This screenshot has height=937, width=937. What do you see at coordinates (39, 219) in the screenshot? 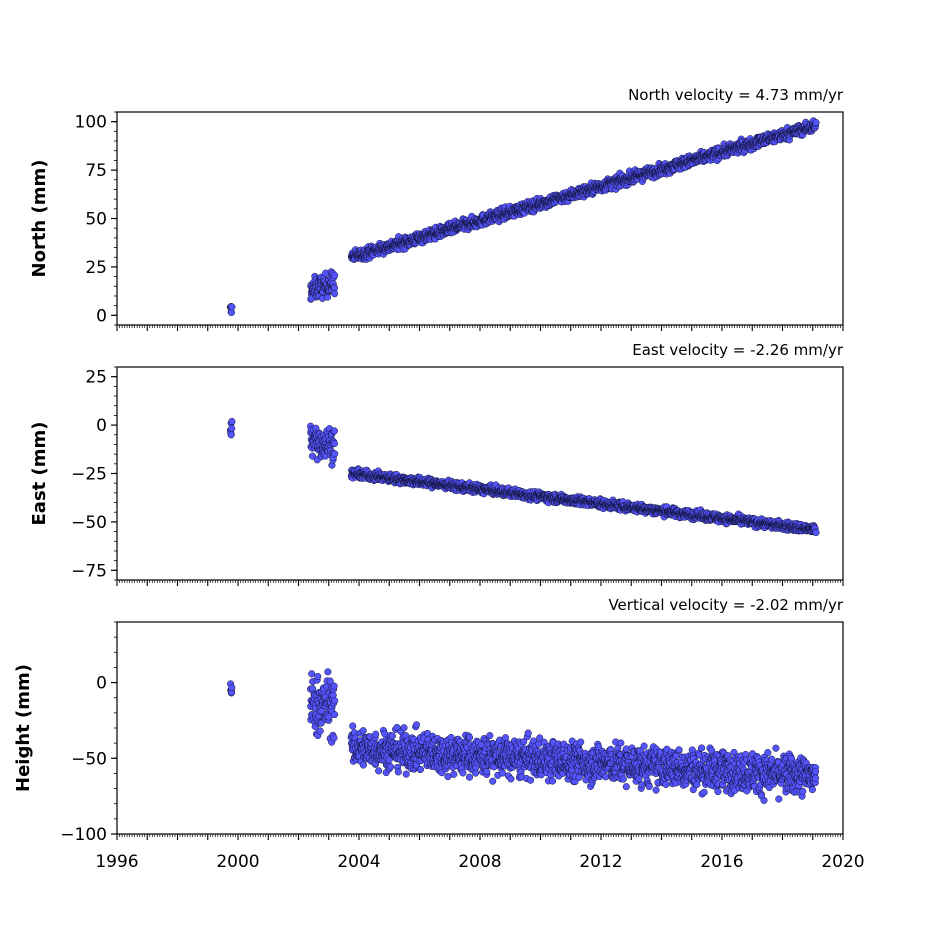
I see `north-axis-label: North (mm)` at bounding box center [39, 219].